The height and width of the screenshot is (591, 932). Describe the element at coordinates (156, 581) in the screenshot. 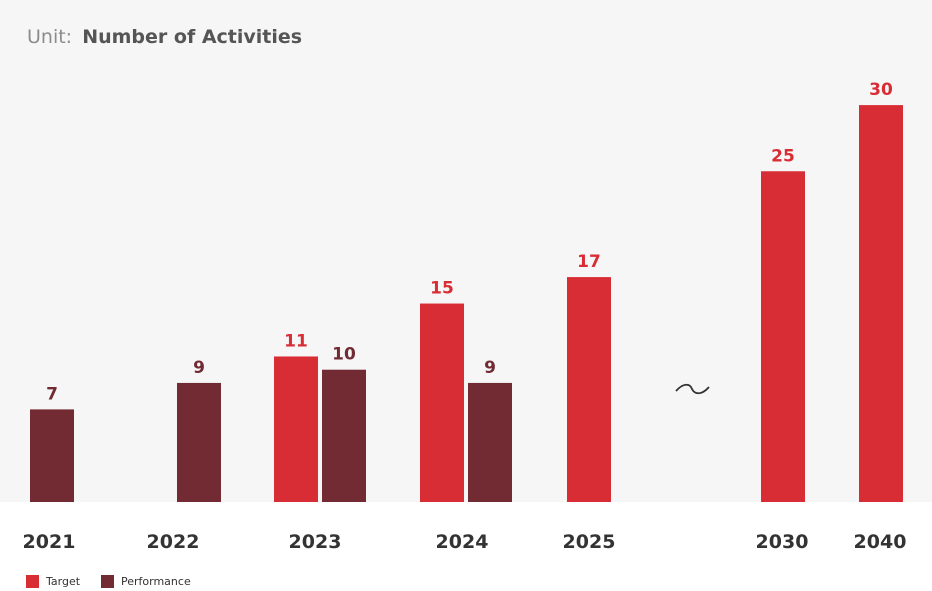

I see `legend-label-performance: Performance` at that location.